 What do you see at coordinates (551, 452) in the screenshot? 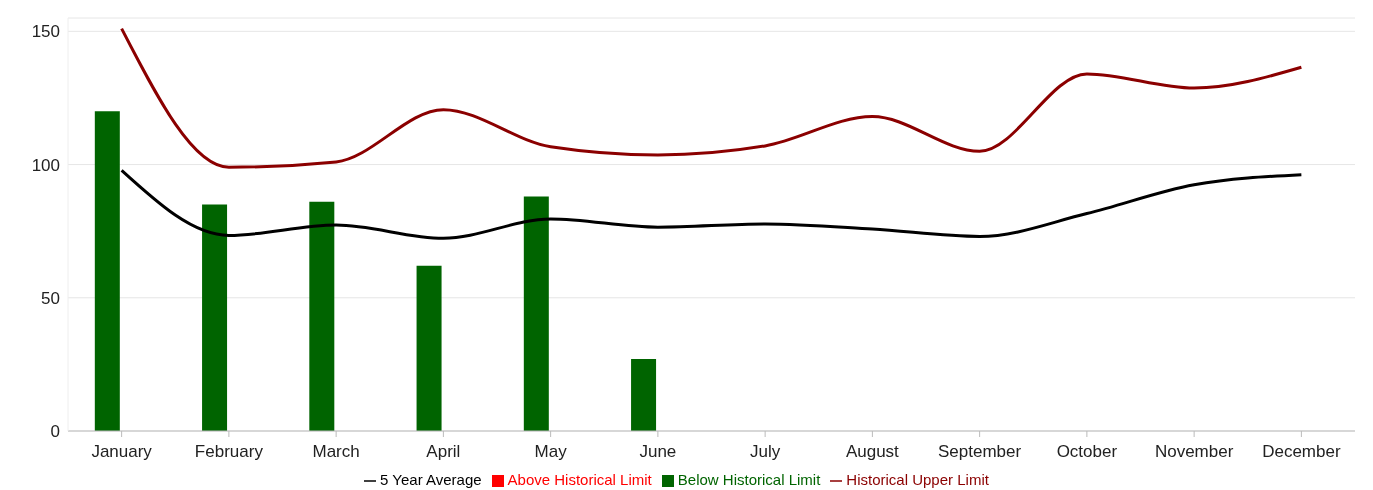
I see `x-tick-label: May` at bounding box center [551, 452].